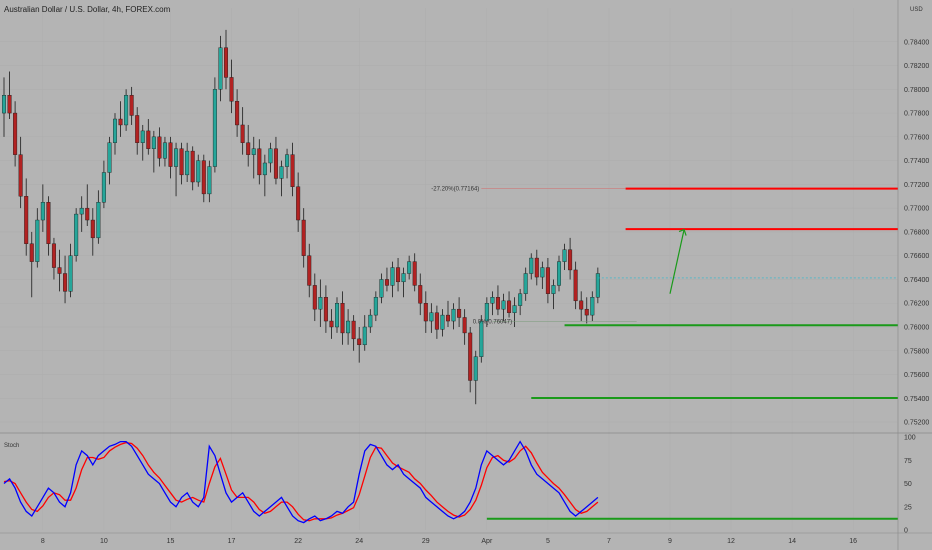  What do you see at coordinates (298, 541) in the screenshot?
I see `time-tick-label: 22` at bounding box center [298, 541].